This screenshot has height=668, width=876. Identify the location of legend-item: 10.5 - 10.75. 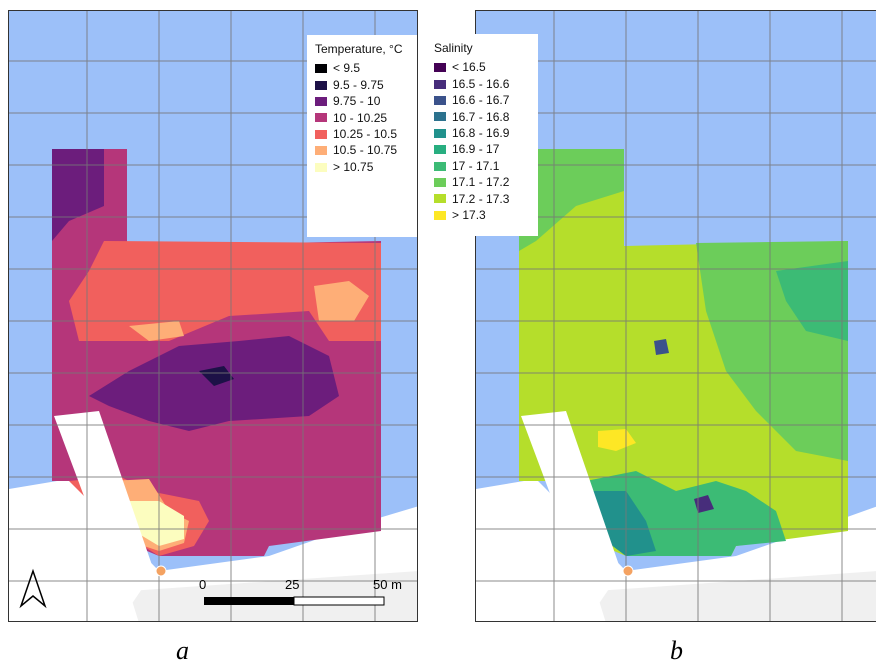
(366, 150).